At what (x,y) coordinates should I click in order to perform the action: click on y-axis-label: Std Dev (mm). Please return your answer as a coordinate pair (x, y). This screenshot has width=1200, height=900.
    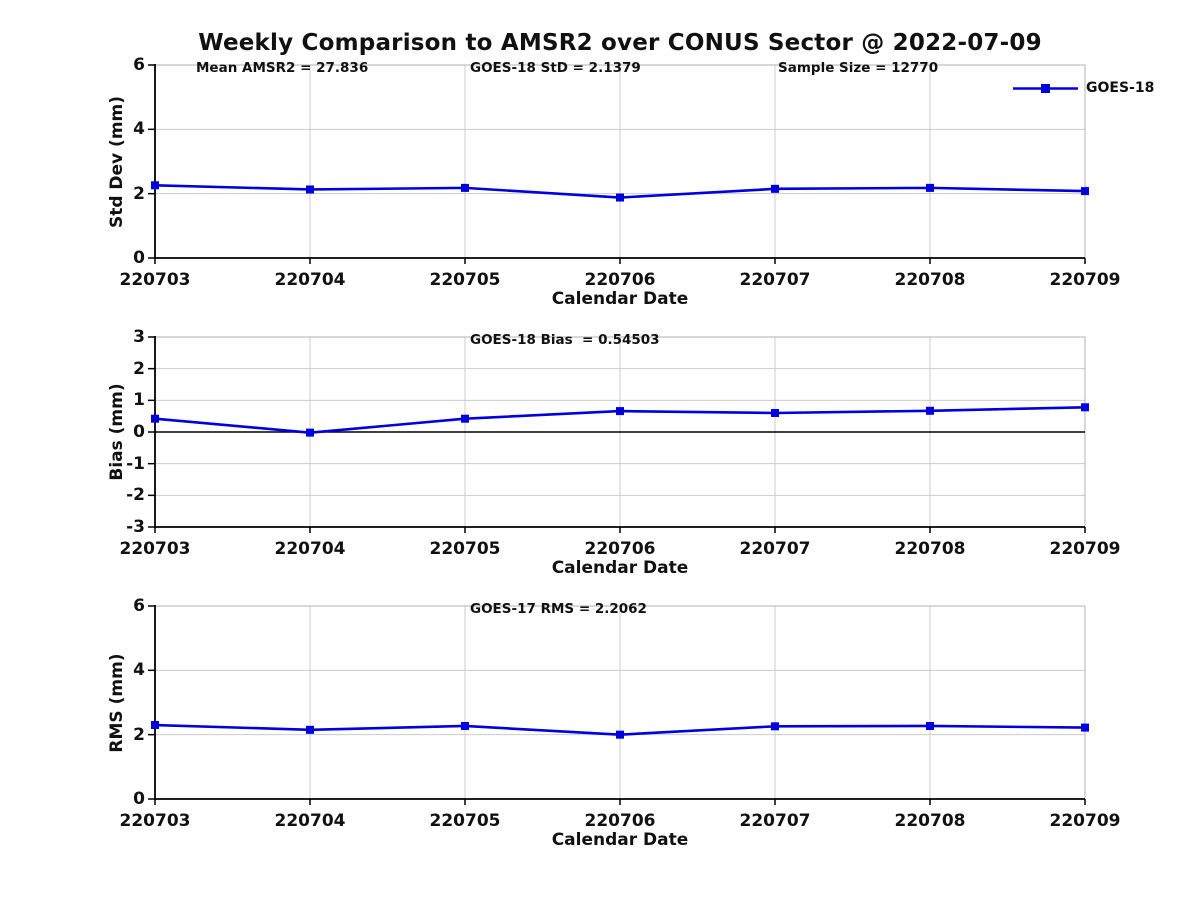
    Looking at the image, I should click on (117, 161).